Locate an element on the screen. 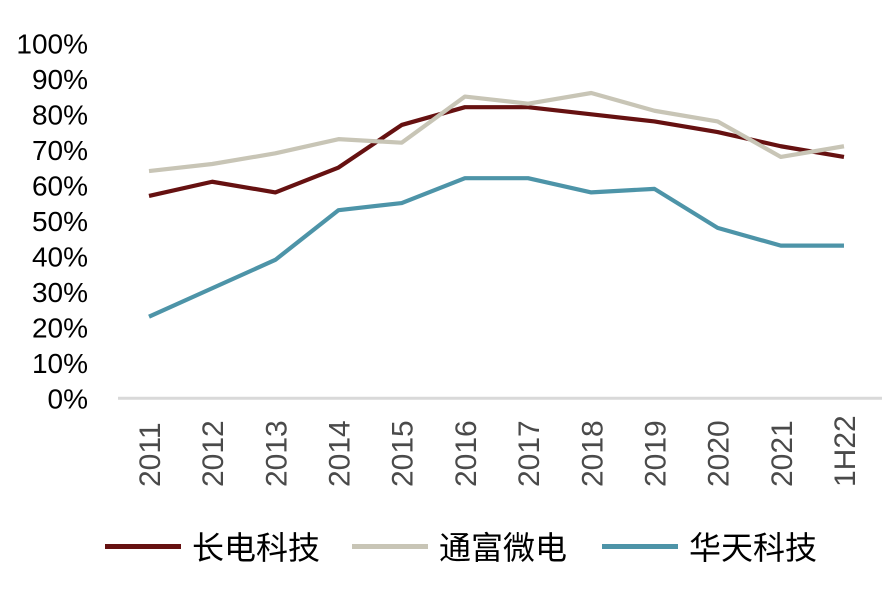 The image size is (896, 590). y-axis-tick-label: 100% is located at coordinates (52, 43).